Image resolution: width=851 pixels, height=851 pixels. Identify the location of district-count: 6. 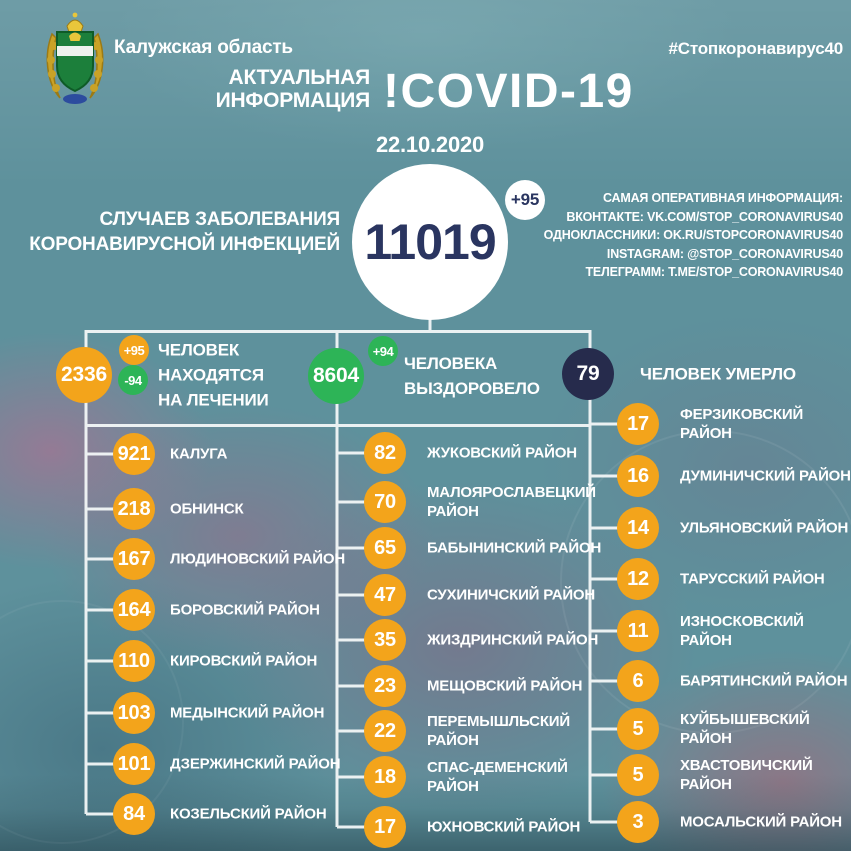
(638, 680).